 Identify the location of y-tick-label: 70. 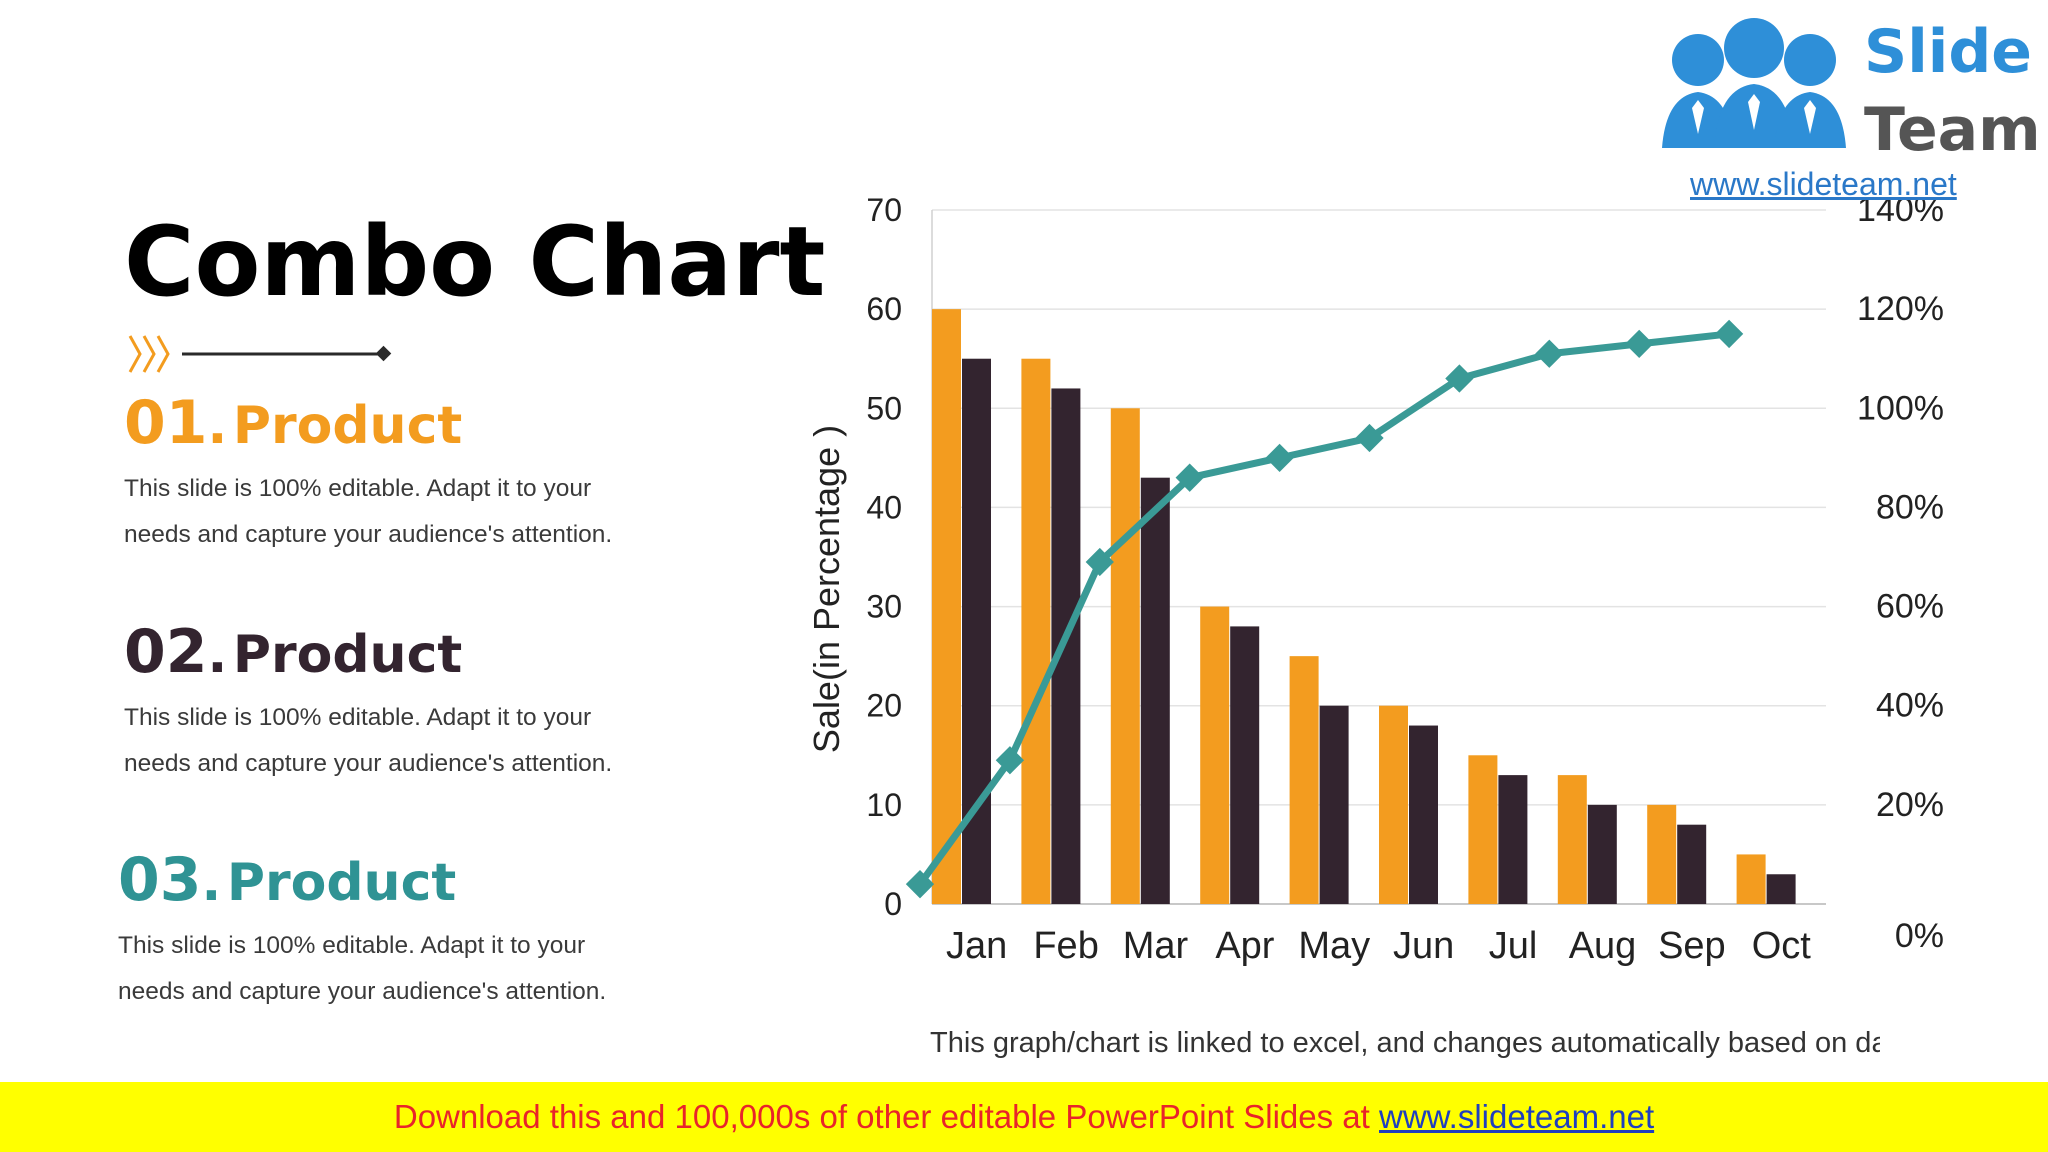
(884, 210).